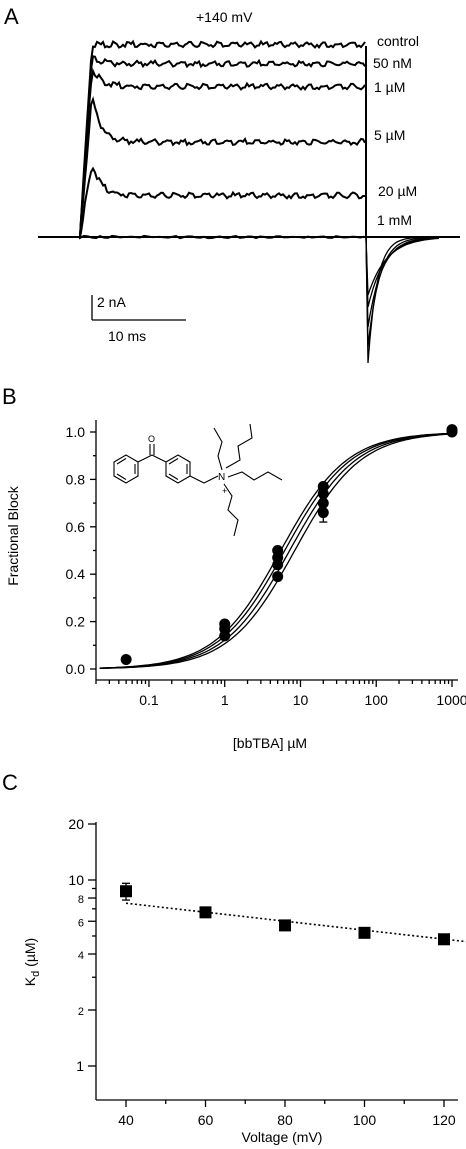 The width and height of the screenshot is (466, 1149). I want to click on svg-text: O, so click(151, 439).